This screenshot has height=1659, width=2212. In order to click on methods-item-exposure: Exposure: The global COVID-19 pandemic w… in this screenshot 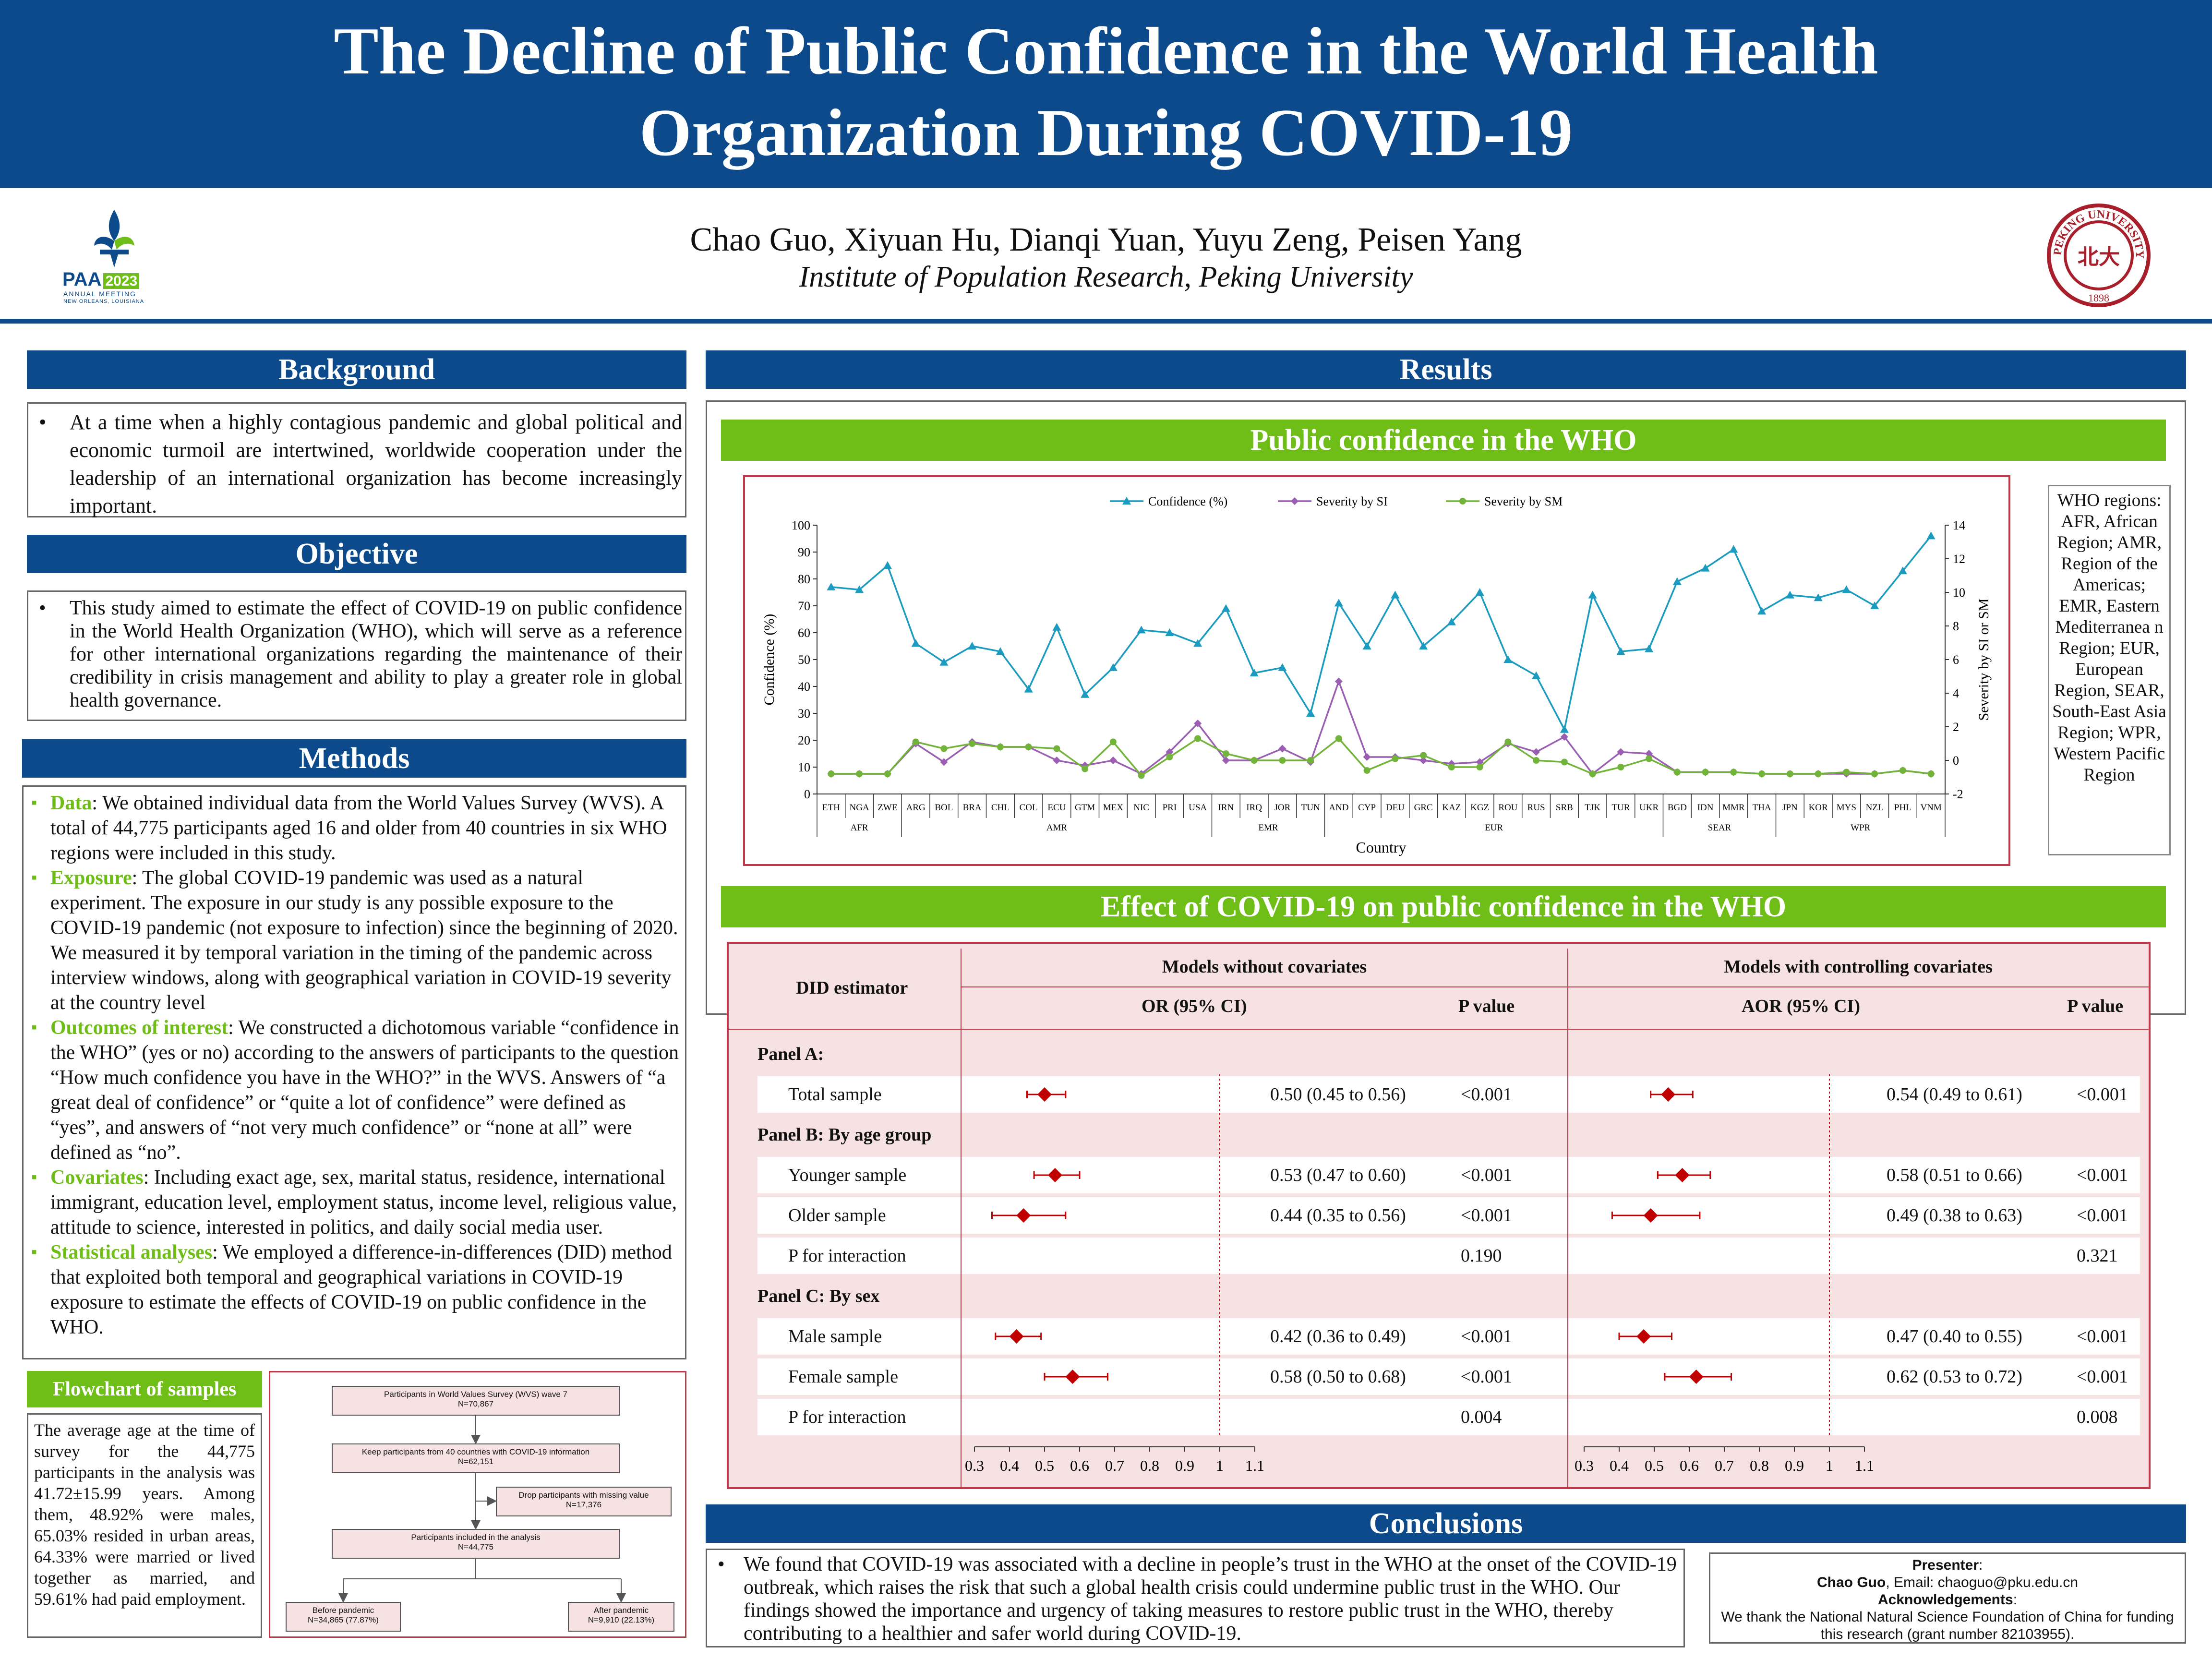, I will do `click(352, 940)`.